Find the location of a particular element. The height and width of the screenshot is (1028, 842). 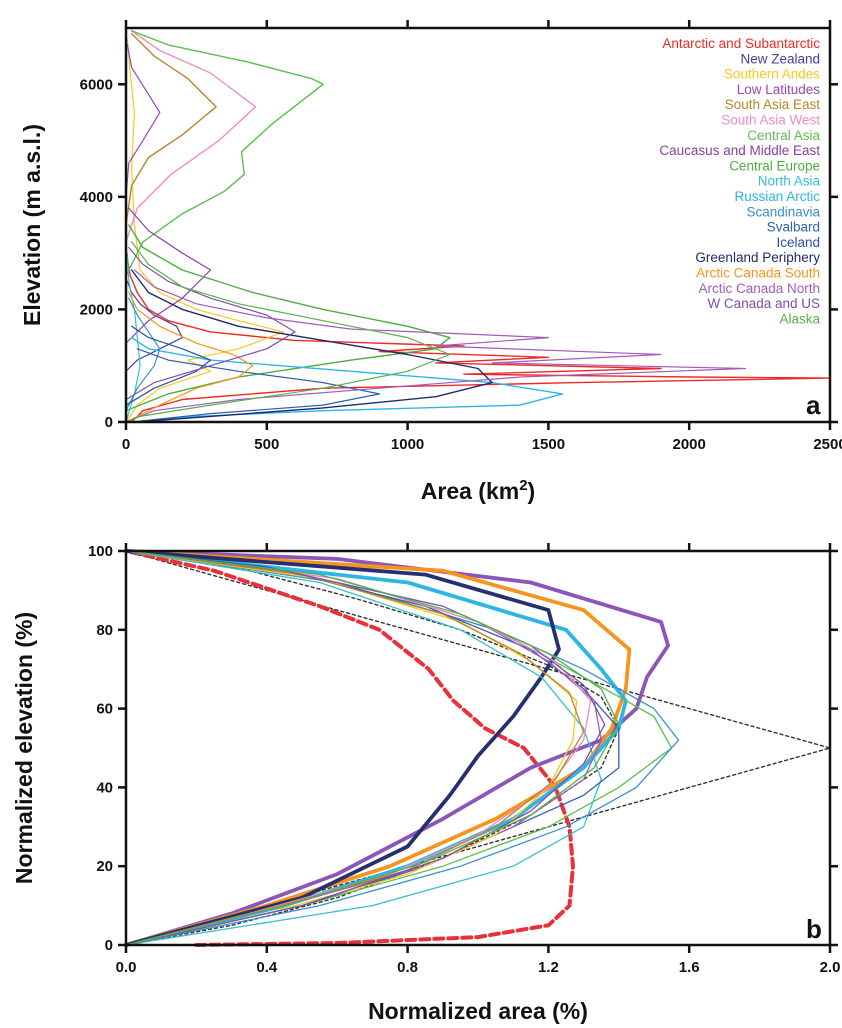

legend-entry-southern-andes: Southern Andes is located at coordinates (772, 74).